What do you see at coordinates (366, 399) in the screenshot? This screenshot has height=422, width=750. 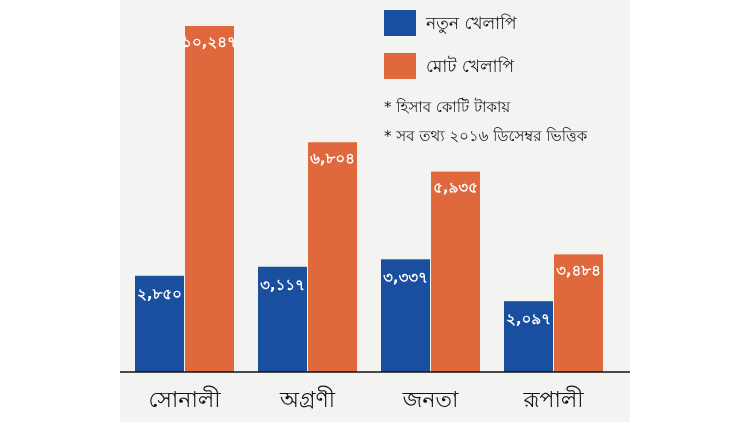 I see `category-labels-group: সোনালী অগ্রণী জনতা রূপালী` at bounding box center [366, 399].